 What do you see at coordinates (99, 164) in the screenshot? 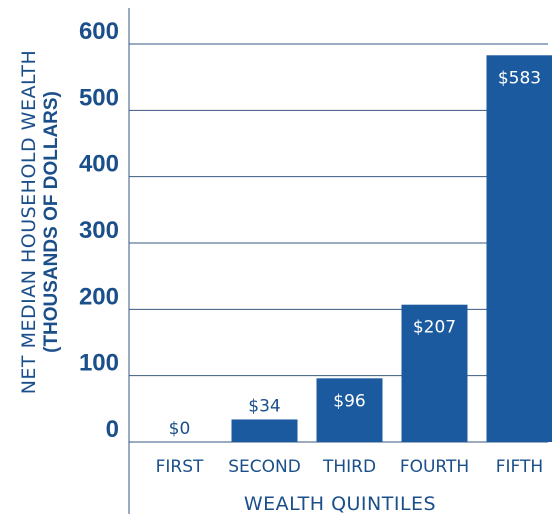
I see `y-tick-label-400: 400` at bounding box center [99, 164].